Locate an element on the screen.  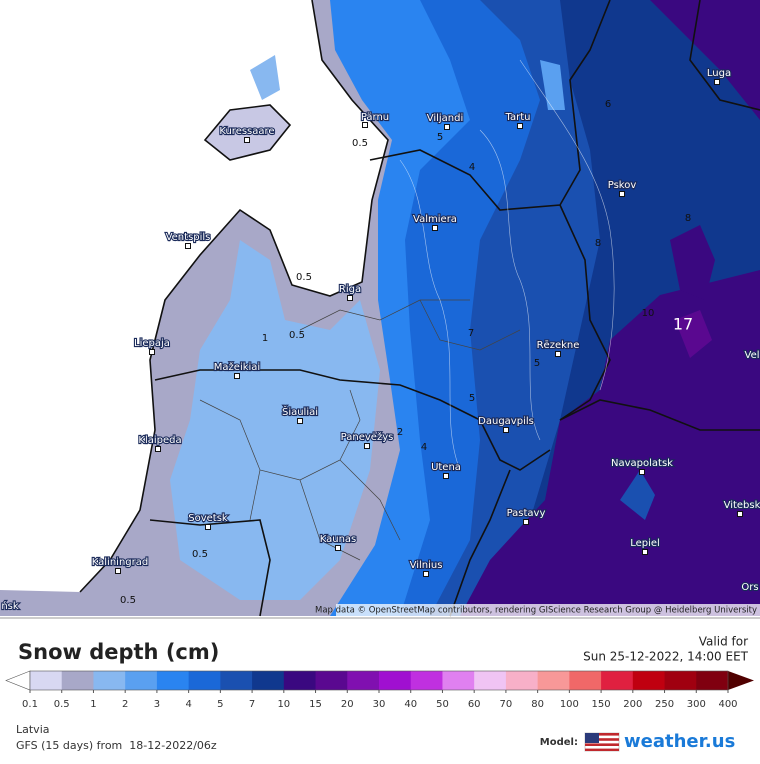
contour-label: 2 is located at coordinates (400, 432).